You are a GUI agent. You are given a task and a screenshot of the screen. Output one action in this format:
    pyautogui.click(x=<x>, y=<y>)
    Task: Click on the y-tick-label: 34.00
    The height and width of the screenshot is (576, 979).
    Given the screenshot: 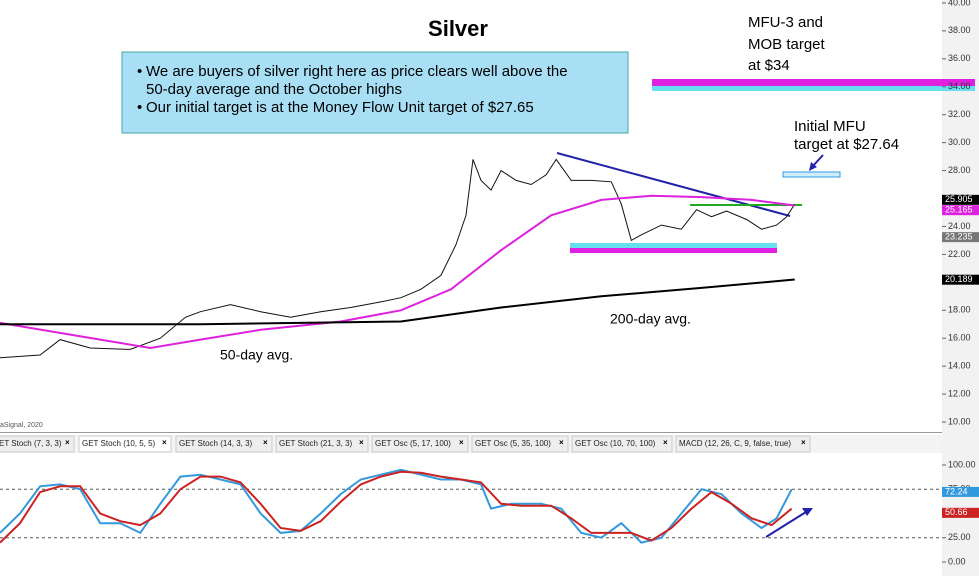 What is the action you would take?
    pyautogui.click(x=959, y=86)
    